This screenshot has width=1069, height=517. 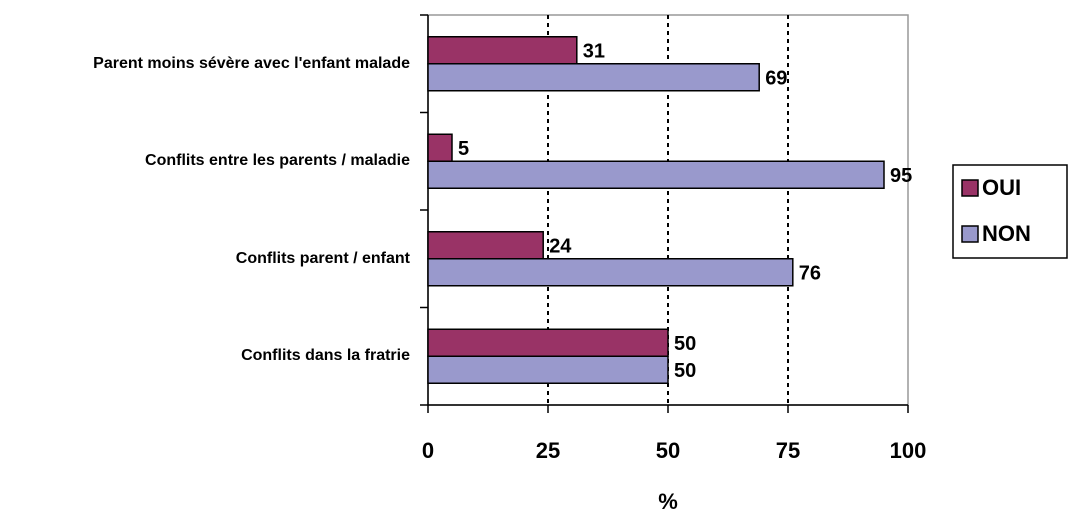 What do you see at coordinates (810, 274) in the screenshot?
I see `value-label: 76` at bounding box center [810, 274].